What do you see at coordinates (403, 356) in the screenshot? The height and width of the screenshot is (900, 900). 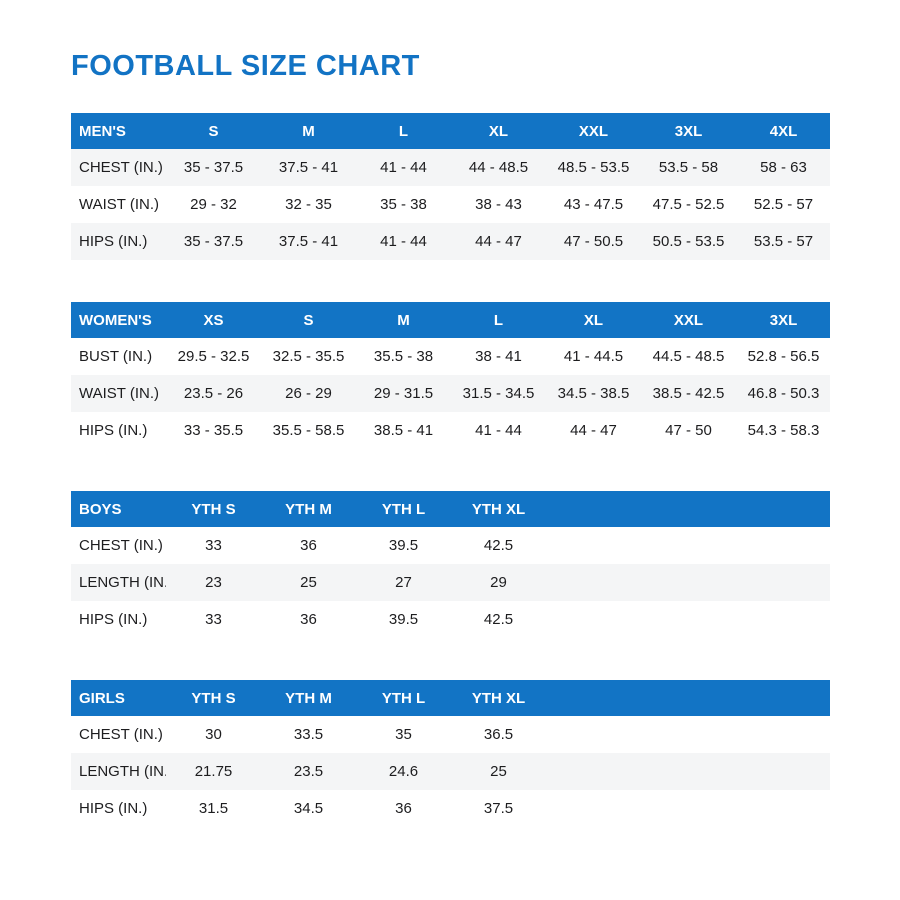 I see `size-value-cell: 35.5 - 38` at bounding box center [403, 356].